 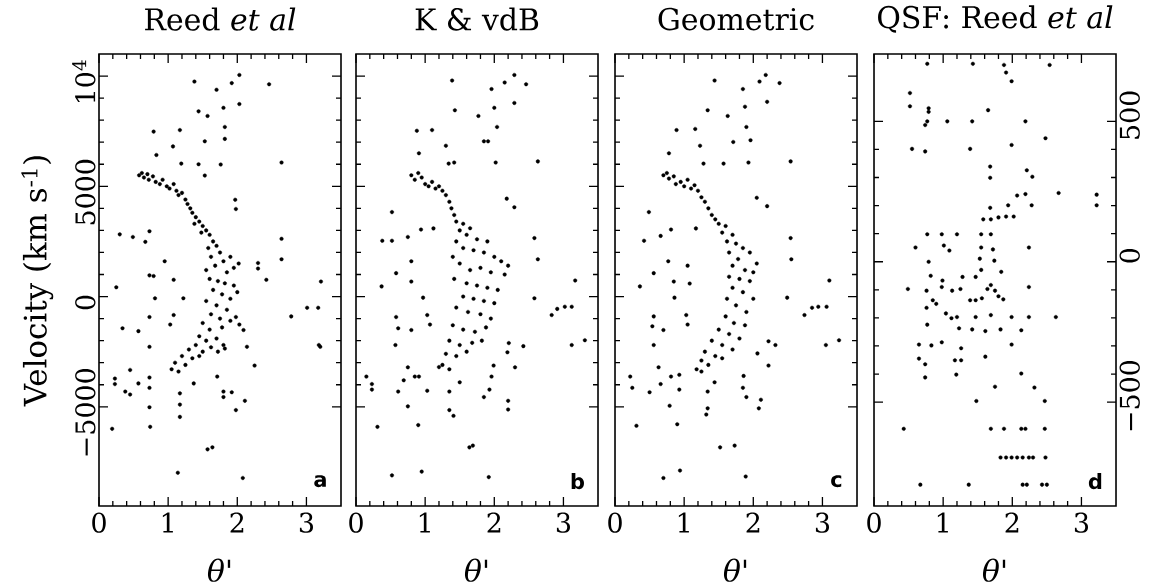 What do you see at coordinates (577, 481) in the screenshot?
I see `annotation: b` at bounding box center [577, 481].